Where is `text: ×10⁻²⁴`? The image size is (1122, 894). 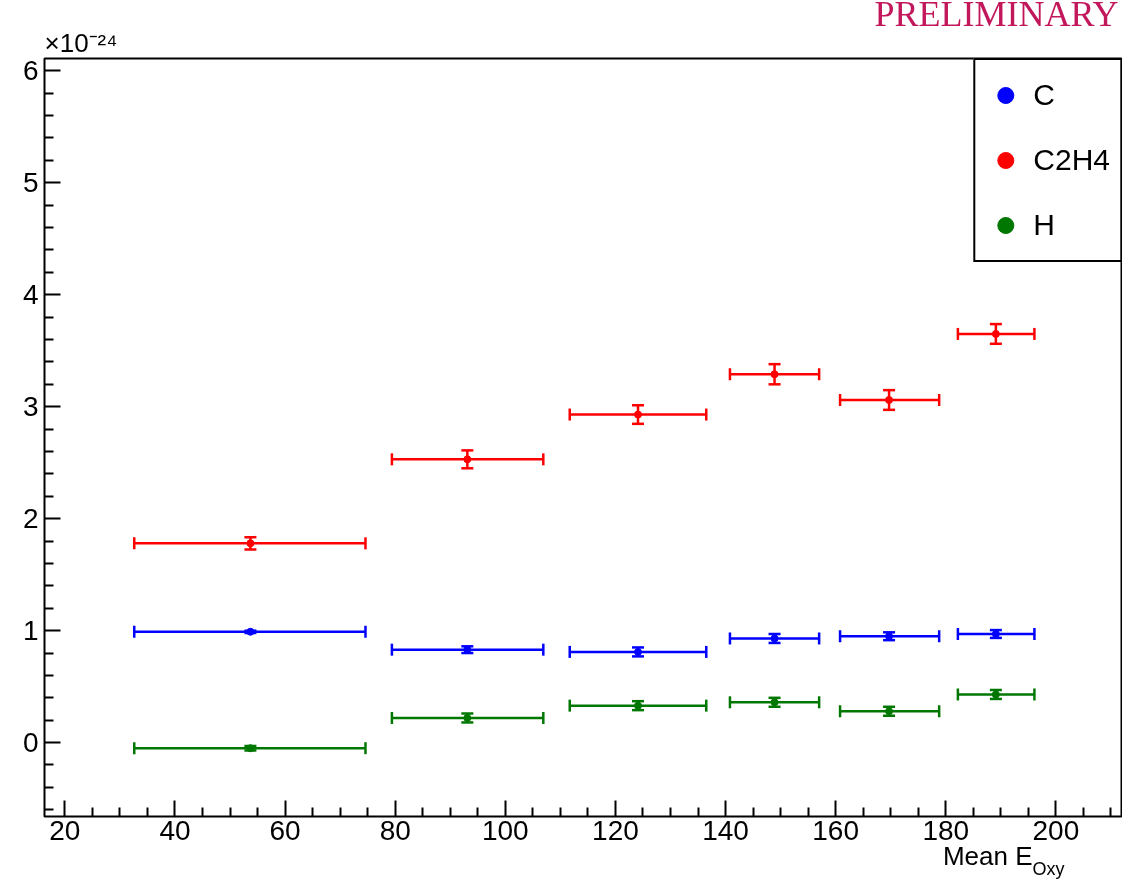 text: ×10⁻²⁴ is located at coordinates (81, 42).